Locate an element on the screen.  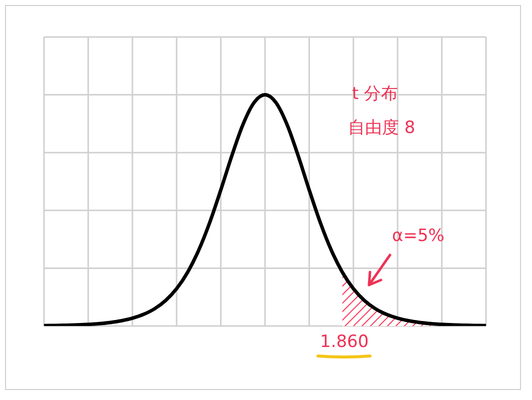
annotation: t 分布 is located at coordinates (375, 94).